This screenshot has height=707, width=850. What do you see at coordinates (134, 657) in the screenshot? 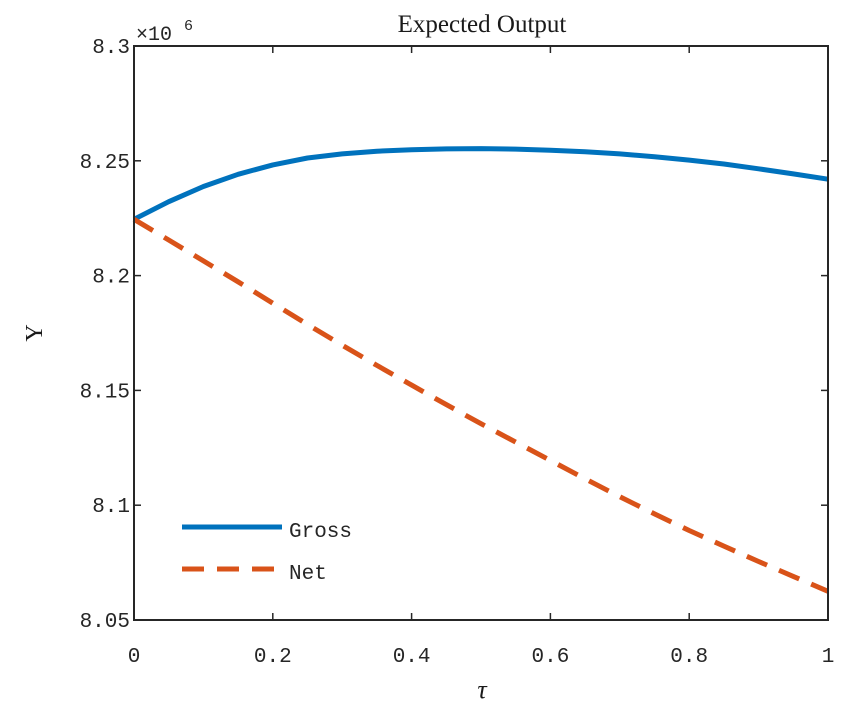
I see `x-tick-label: 0` at bounding box center [134, 657].